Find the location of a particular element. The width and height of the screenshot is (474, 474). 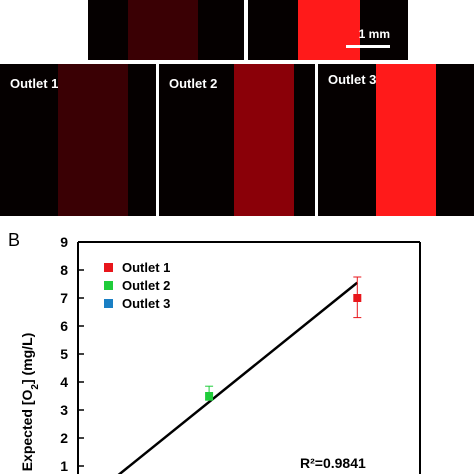

y-tick-label: 8 is located at coordinates (64, 270).